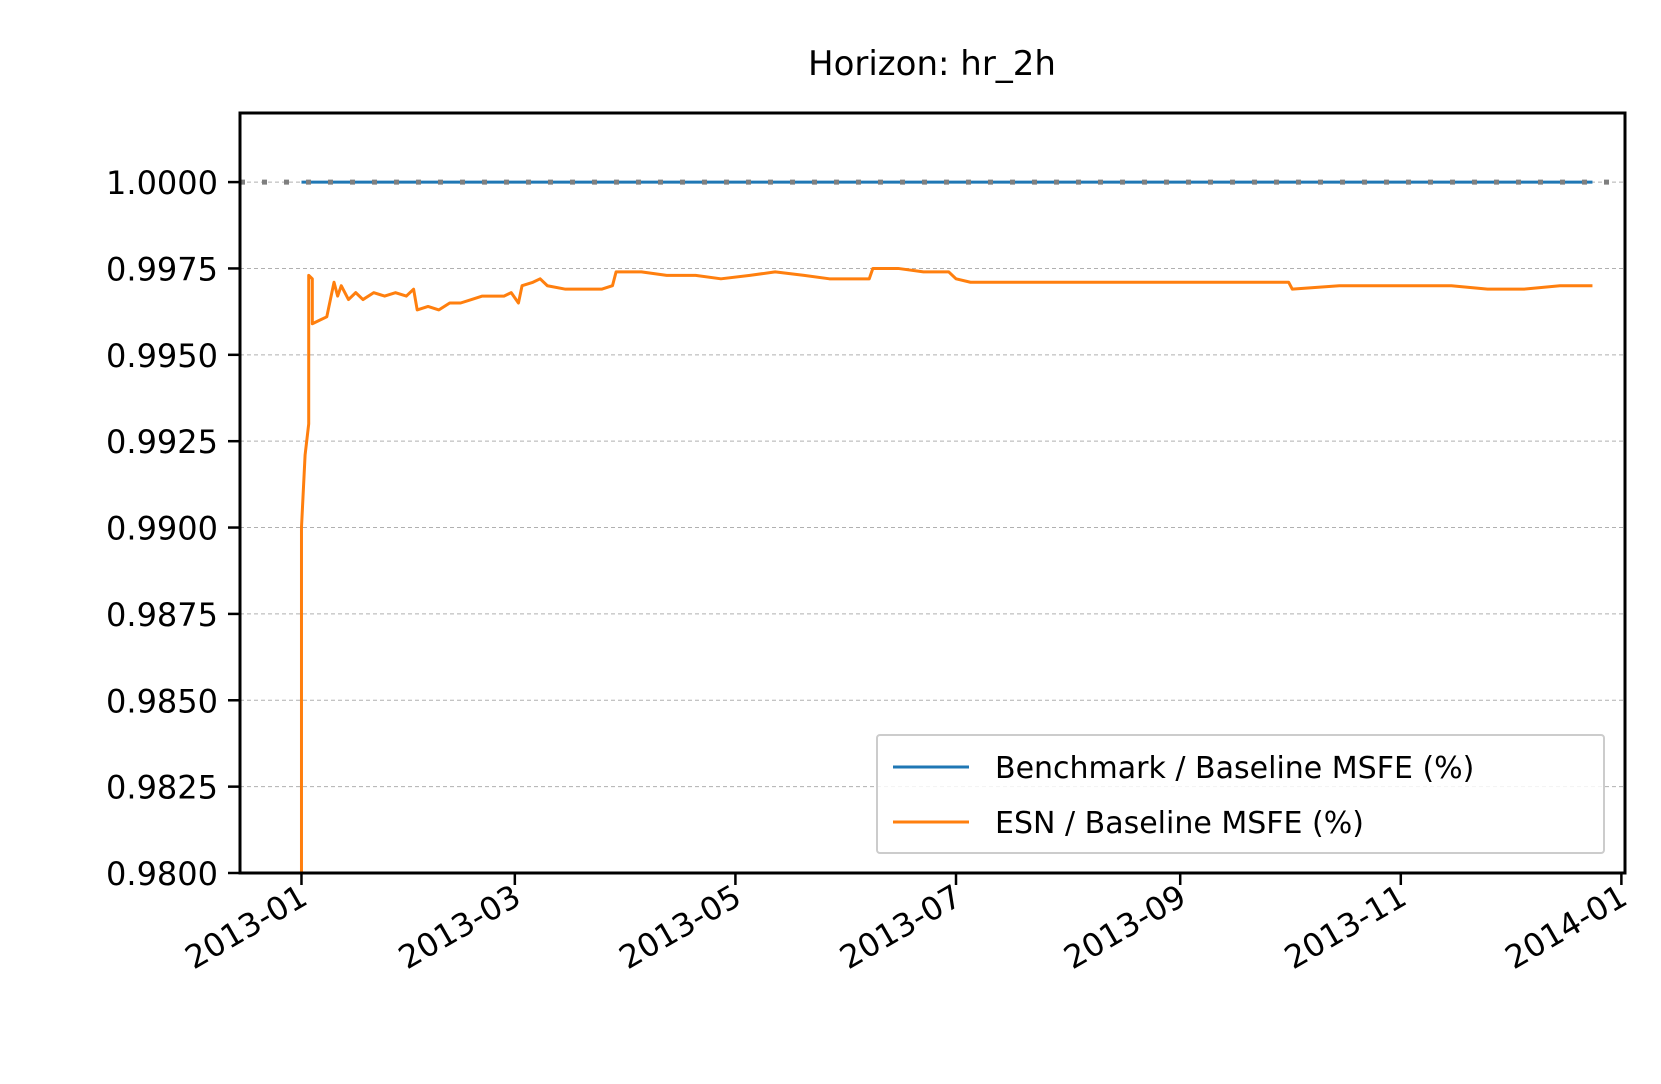 Image resolution: width=1661 pixels, height=1084 pixels. I want to click on y-tick-label: 0.9975, so click(162, 269).